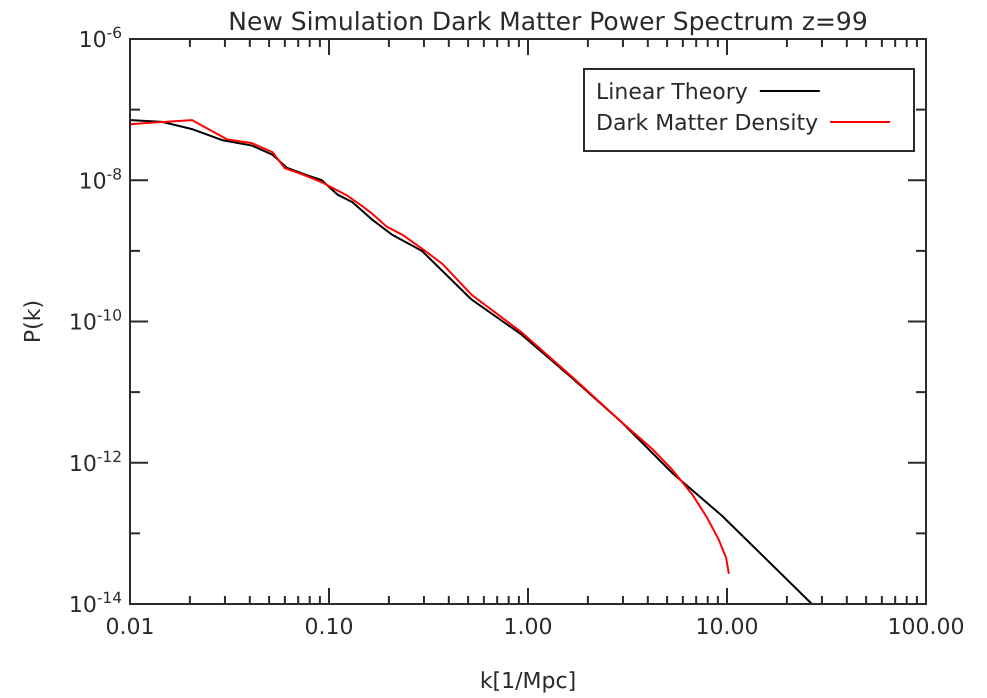 The width and height of the screenshot is (987, 698). I want to click on y-tick-label: 10$^{-8}$, so click(100, 179).